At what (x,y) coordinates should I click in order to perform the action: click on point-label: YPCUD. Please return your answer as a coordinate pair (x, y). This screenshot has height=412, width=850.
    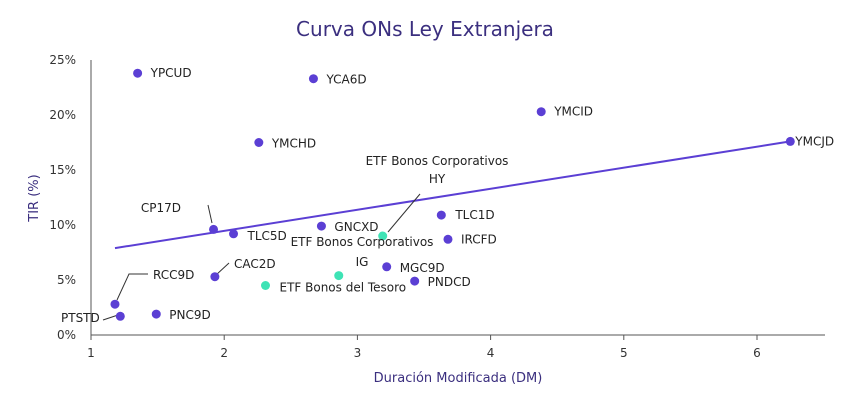
    Looking at the image, I should click on (171, 73).